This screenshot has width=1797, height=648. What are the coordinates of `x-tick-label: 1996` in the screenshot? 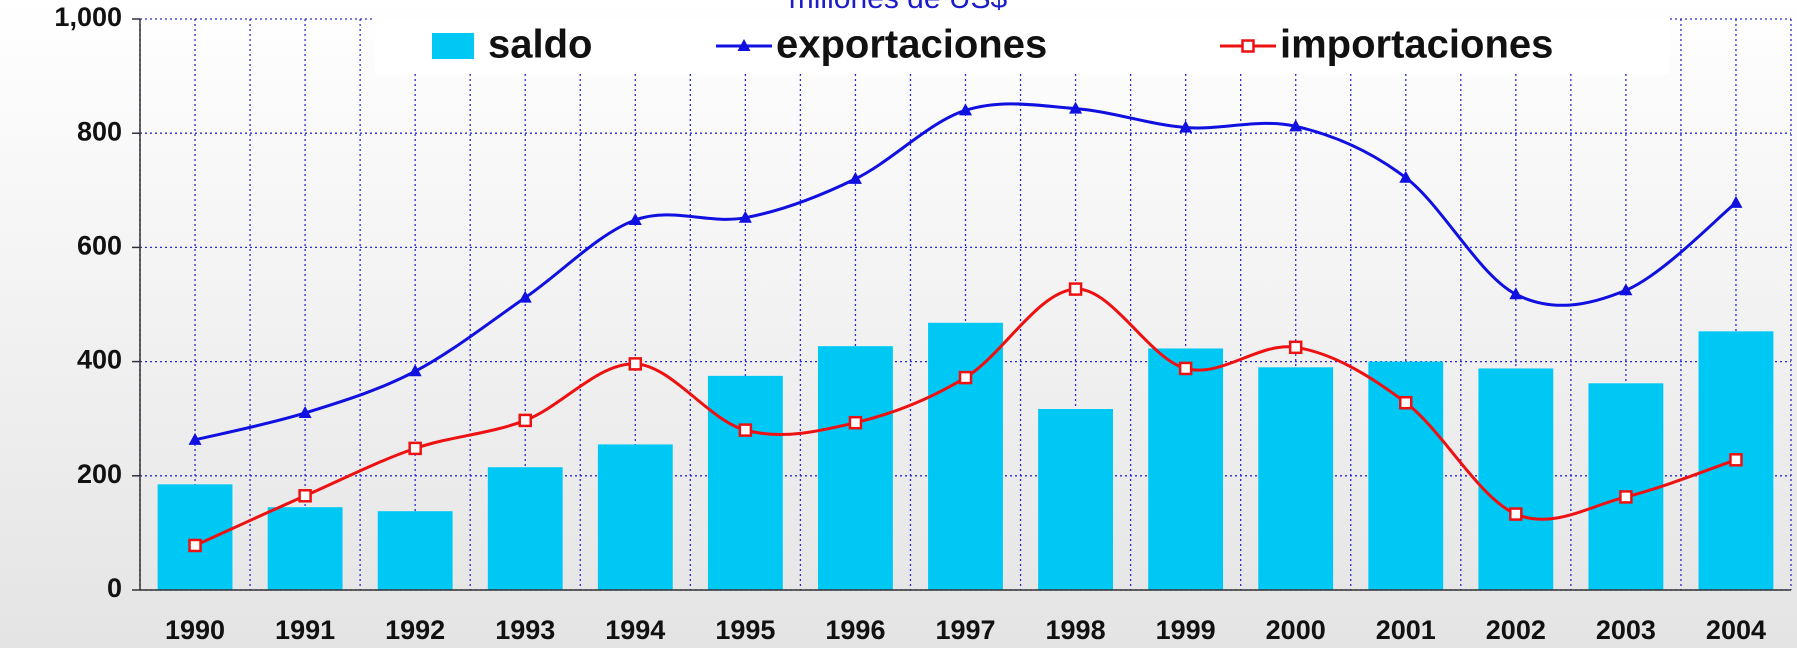 It's located at (855, 630).